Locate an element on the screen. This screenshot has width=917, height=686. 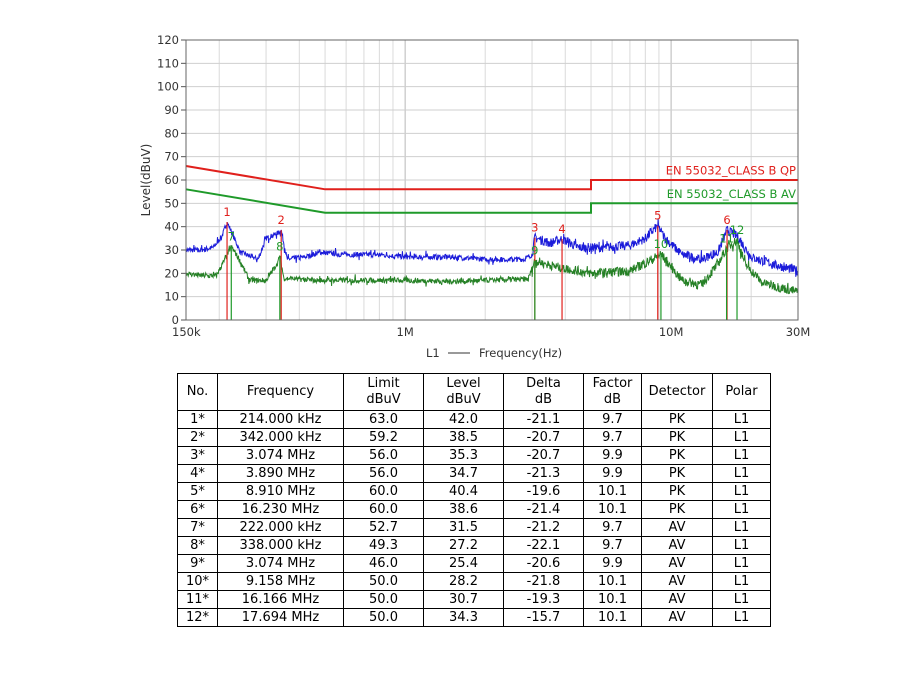
column-header: Factor dB is located at coordinates (612, 392).